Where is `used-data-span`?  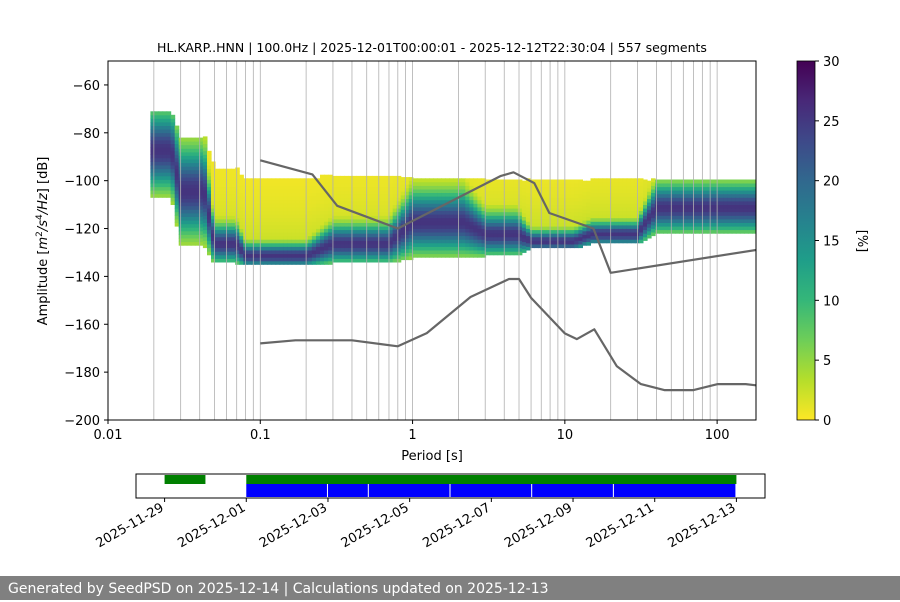 used-data-span is located at coordinates (491, 490).